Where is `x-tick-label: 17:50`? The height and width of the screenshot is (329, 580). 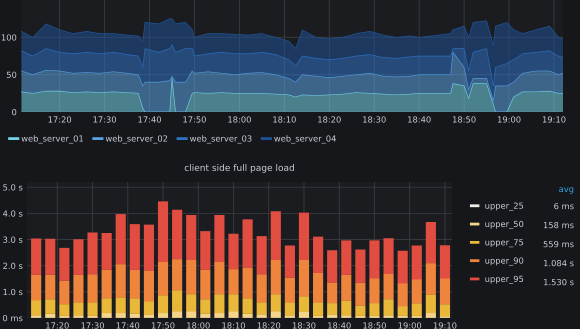 x-tick-label: 17:50 is located at coordinates (163, 325).